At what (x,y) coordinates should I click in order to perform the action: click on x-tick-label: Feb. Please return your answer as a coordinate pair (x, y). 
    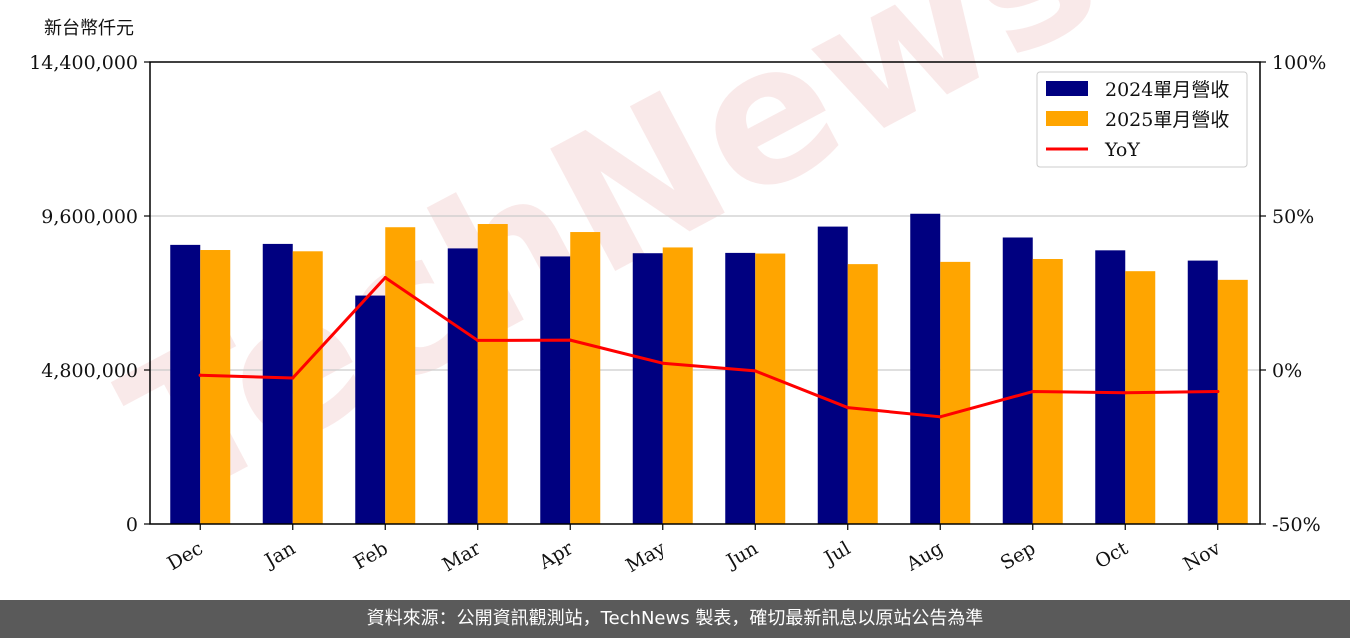
    Looking at the image, I should click on (371, 555).